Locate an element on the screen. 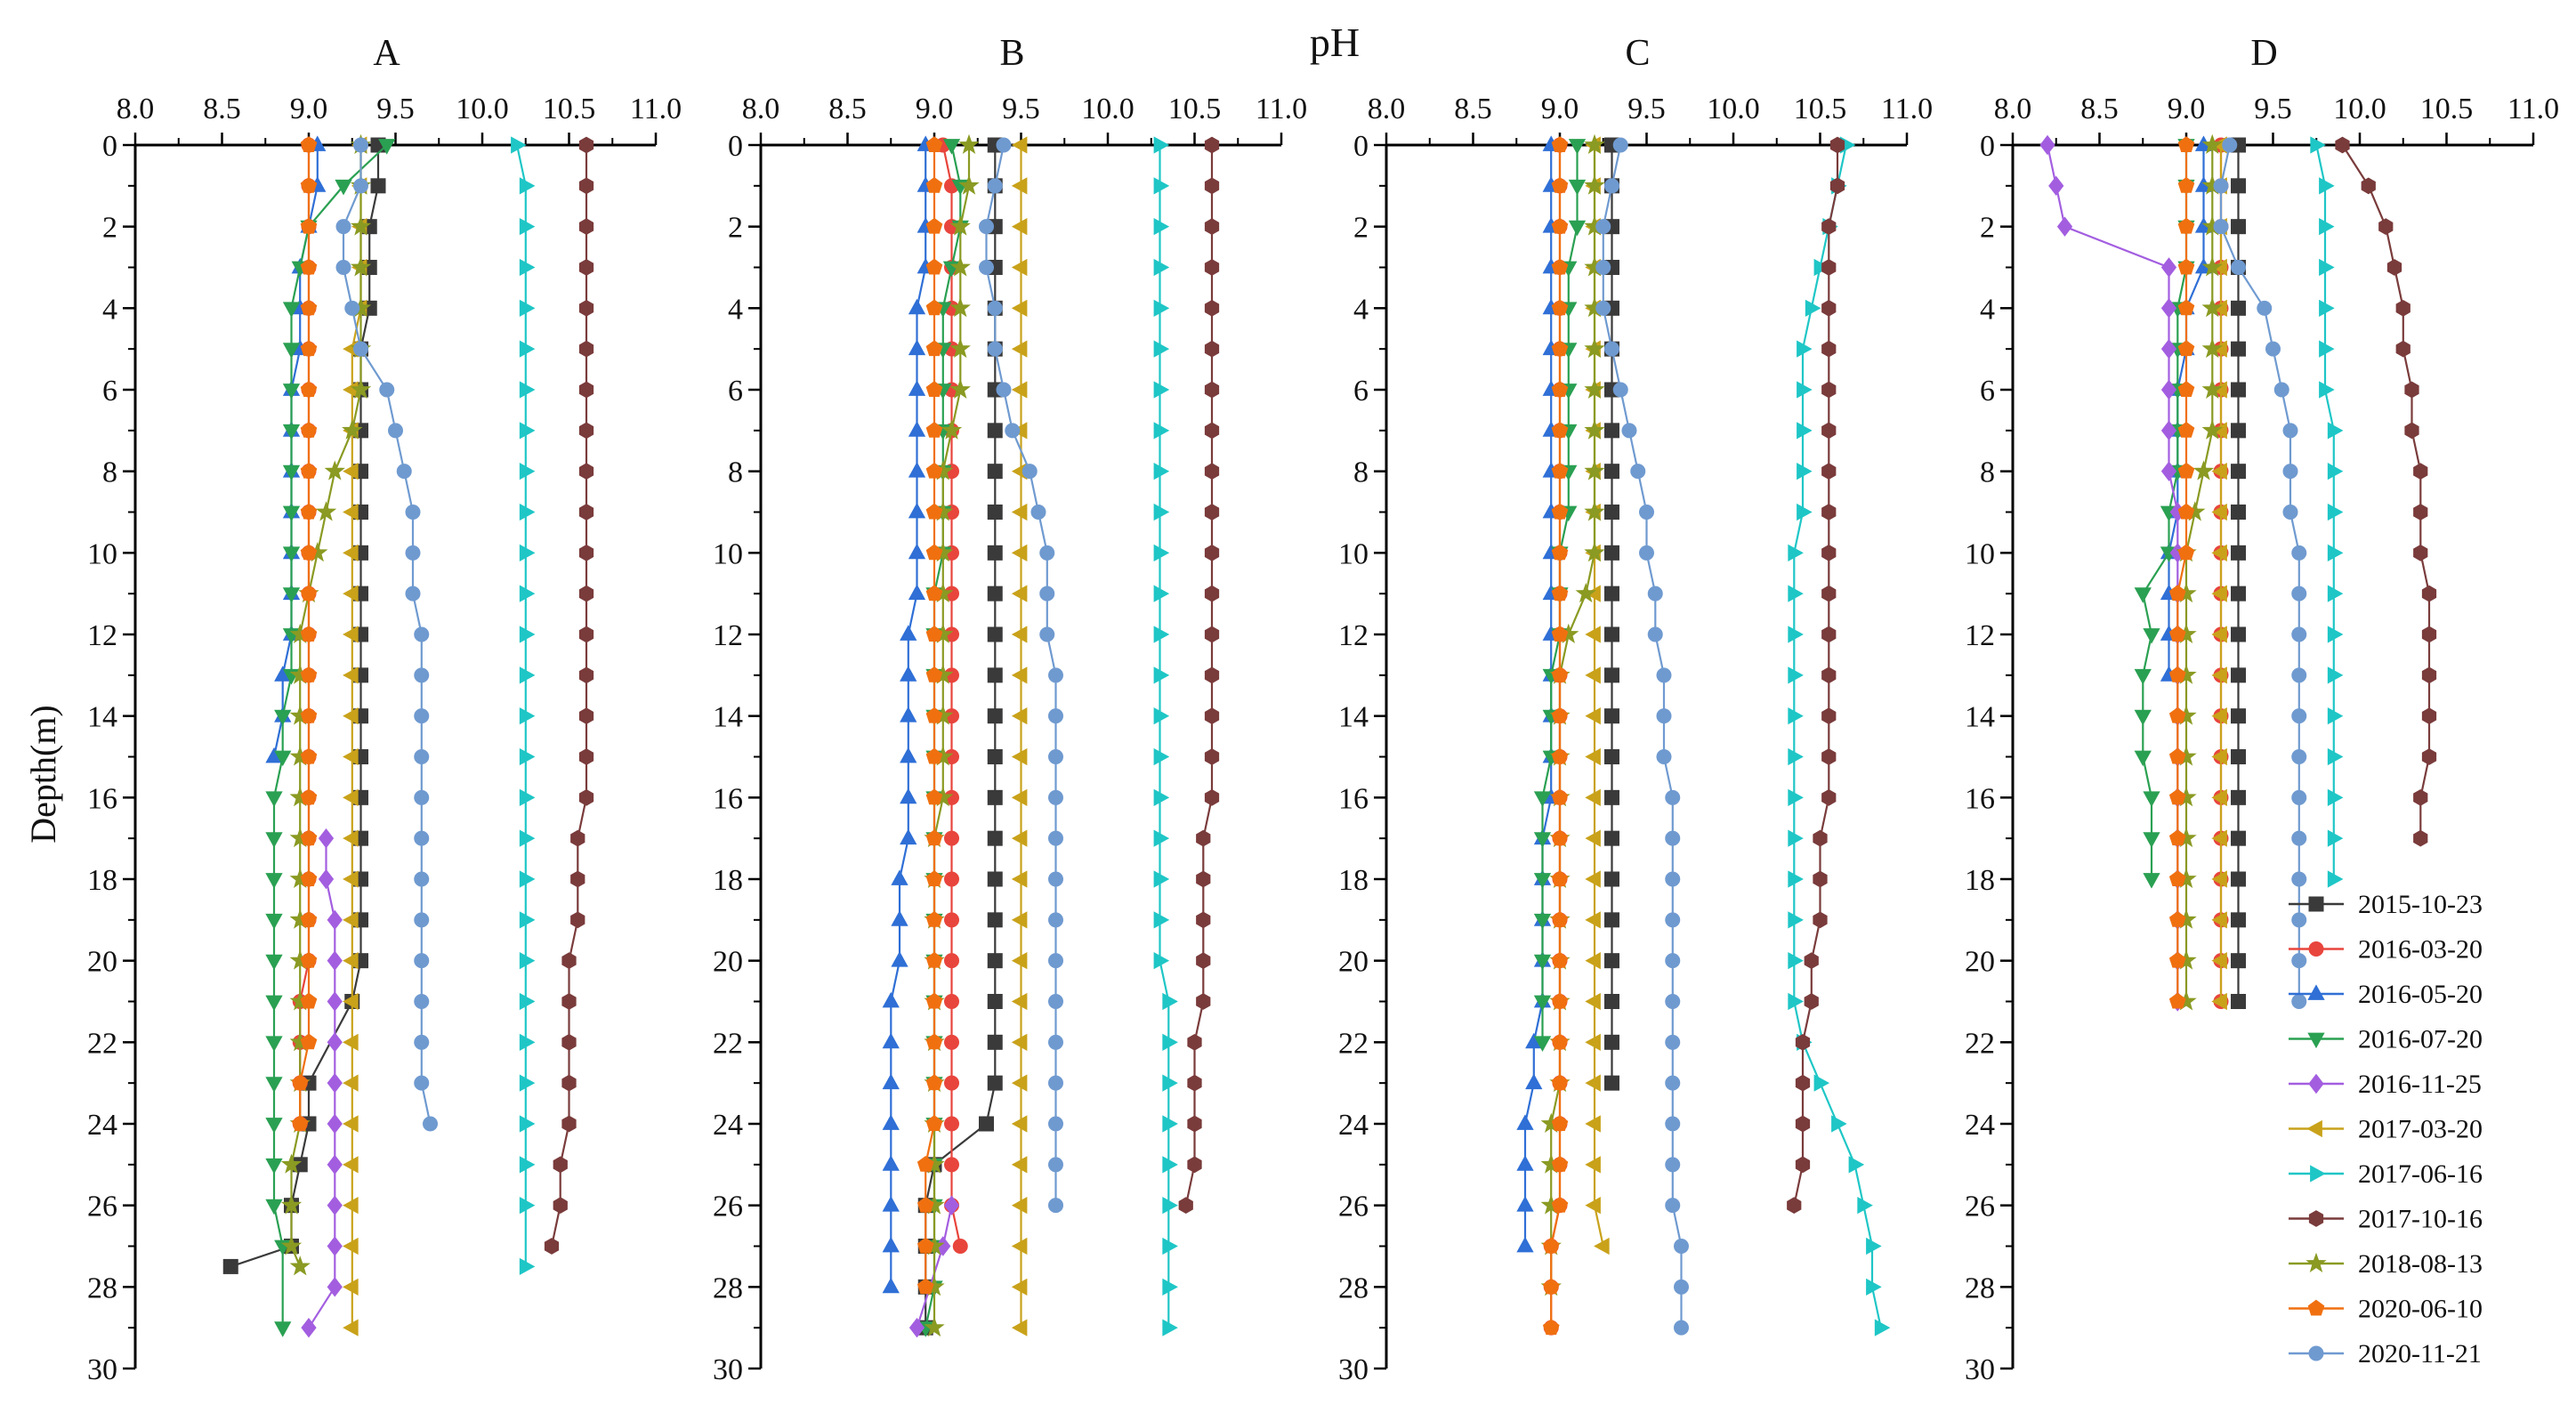  y-tick-label: 6 is located at coordinates (1361, 391).